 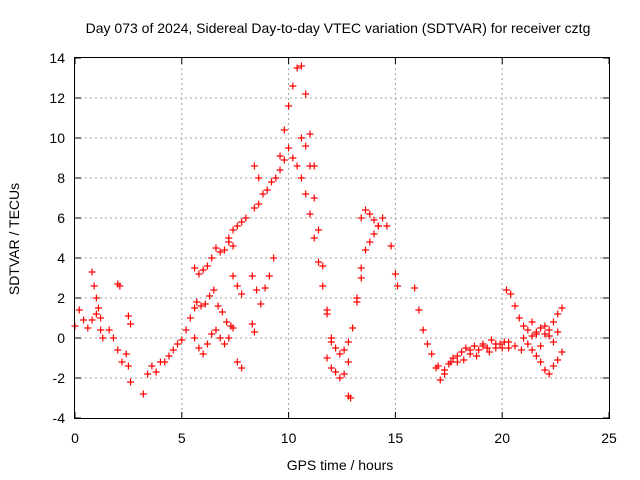 I want to click on series-track-r, so click(x=297, y=116).